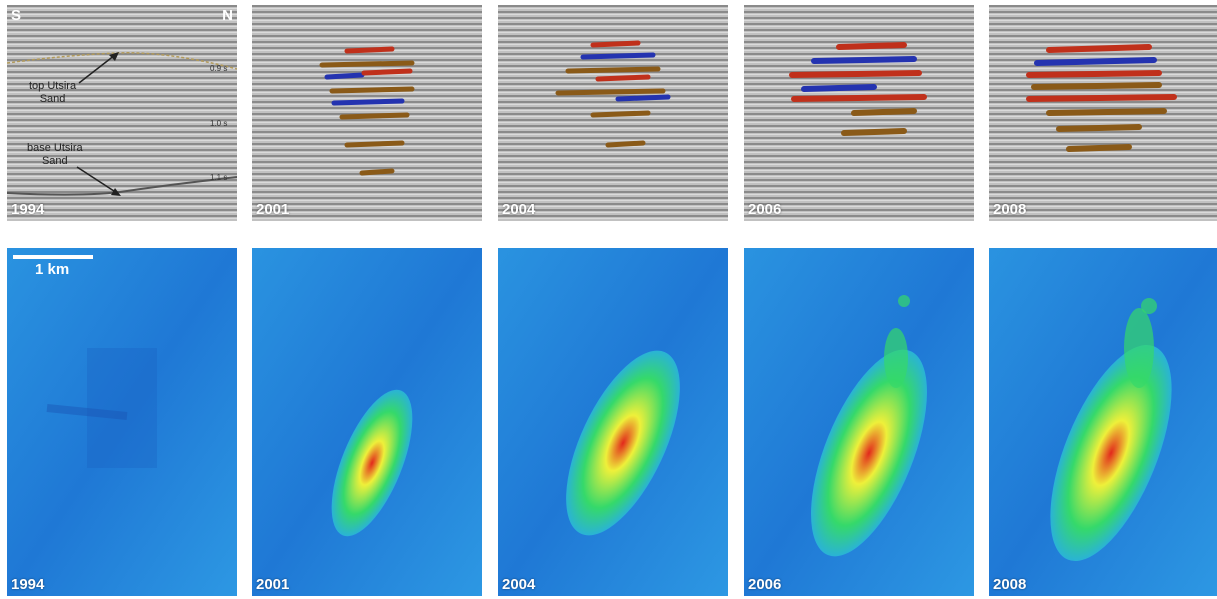 The width and height of the screenshot is (1217, 599). I want to click on seismic-panel-2008: 2008, so click(1103, 113).